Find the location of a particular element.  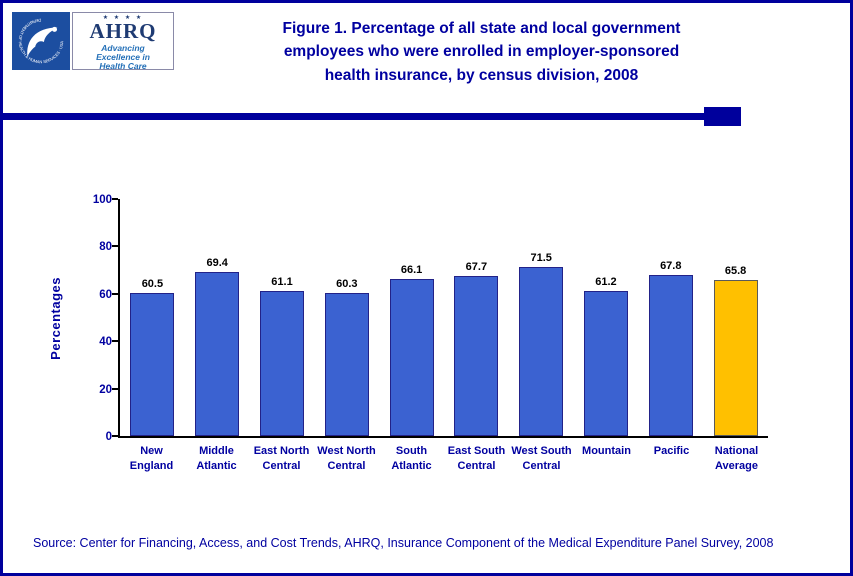

bar-value-label: 71.5 is located at coordinates (541, 257).